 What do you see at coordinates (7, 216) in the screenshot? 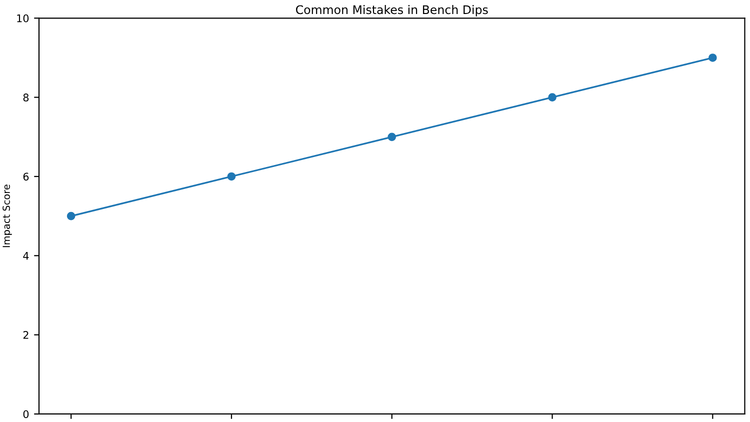
I see `y-axis-title: Impact Score` at bounding box center [7, 216].